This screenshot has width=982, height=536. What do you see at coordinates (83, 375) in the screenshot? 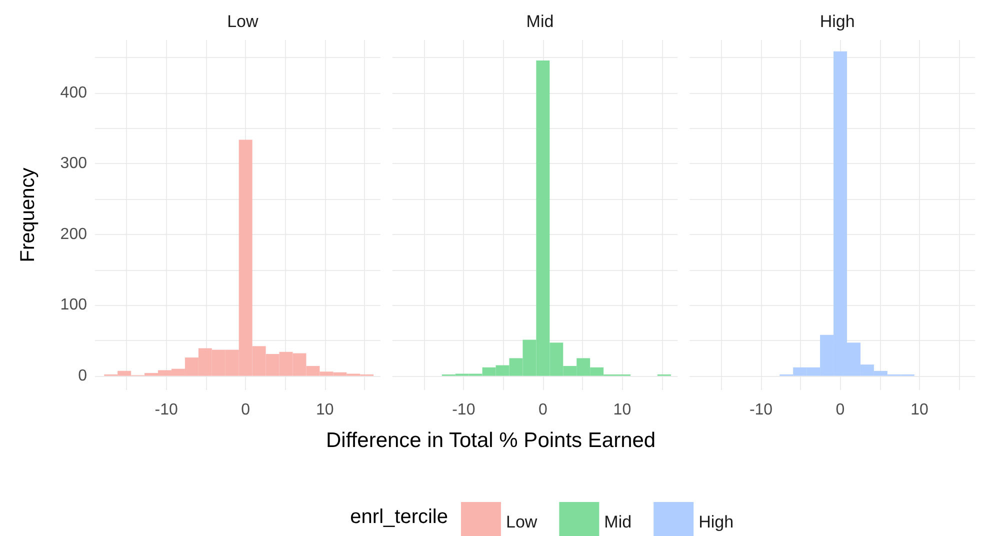
I see `y-tick-label: 0` at bounding box center [83, 375].